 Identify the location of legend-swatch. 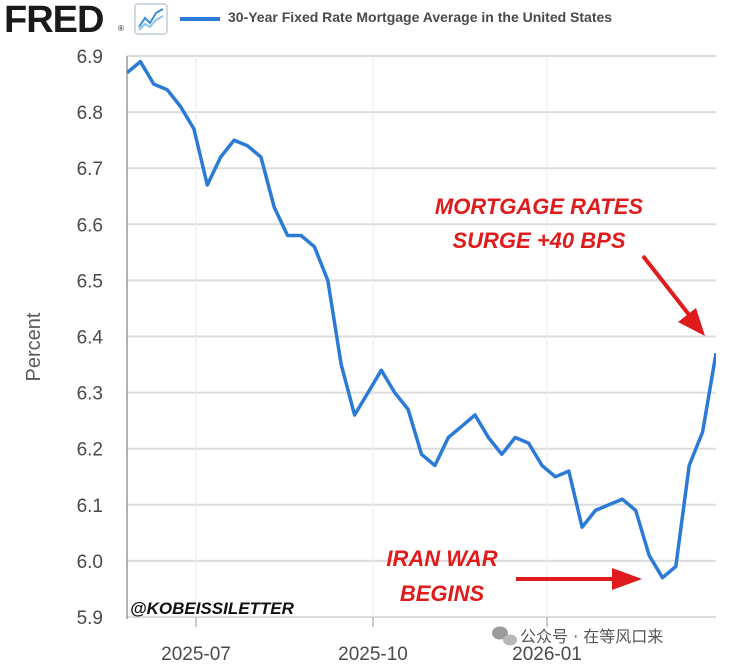
(200, 19).